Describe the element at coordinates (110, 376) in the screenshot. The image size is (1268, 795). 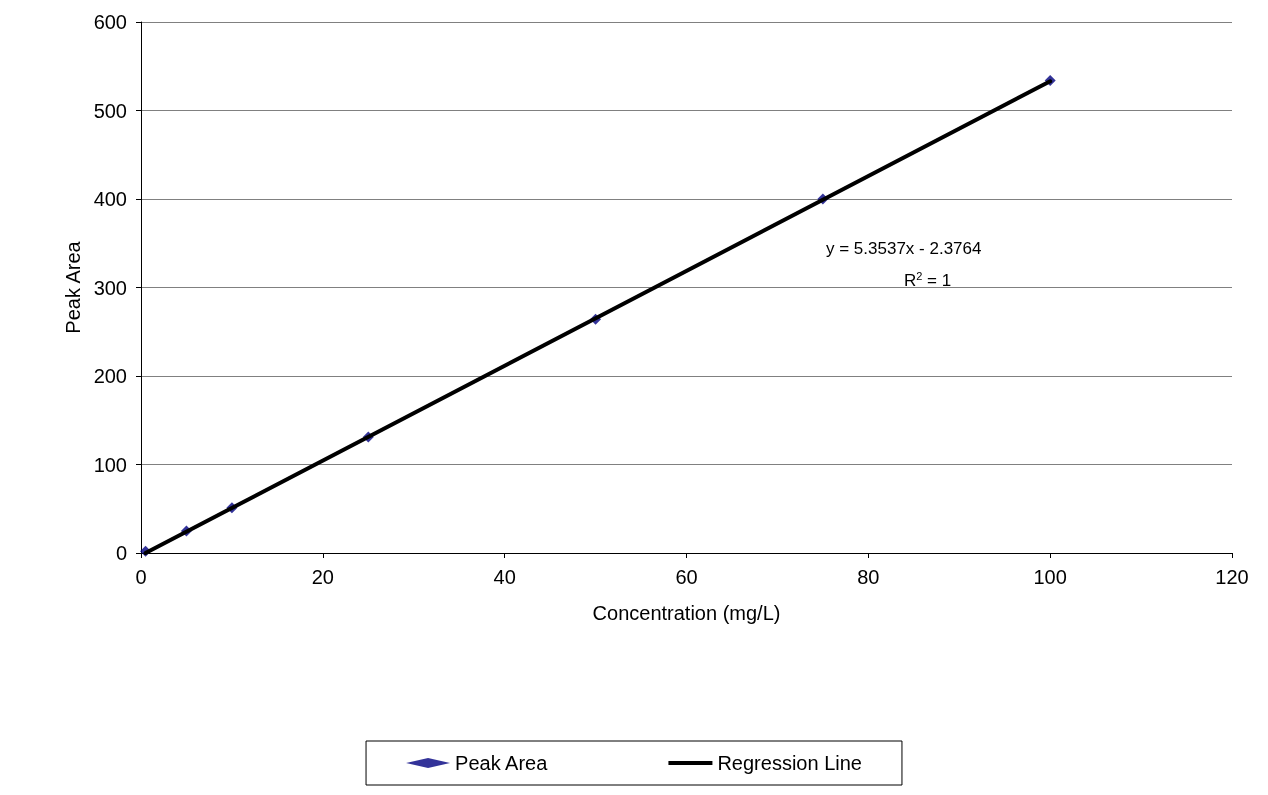
I see `y-tick-label: 200` at that location.